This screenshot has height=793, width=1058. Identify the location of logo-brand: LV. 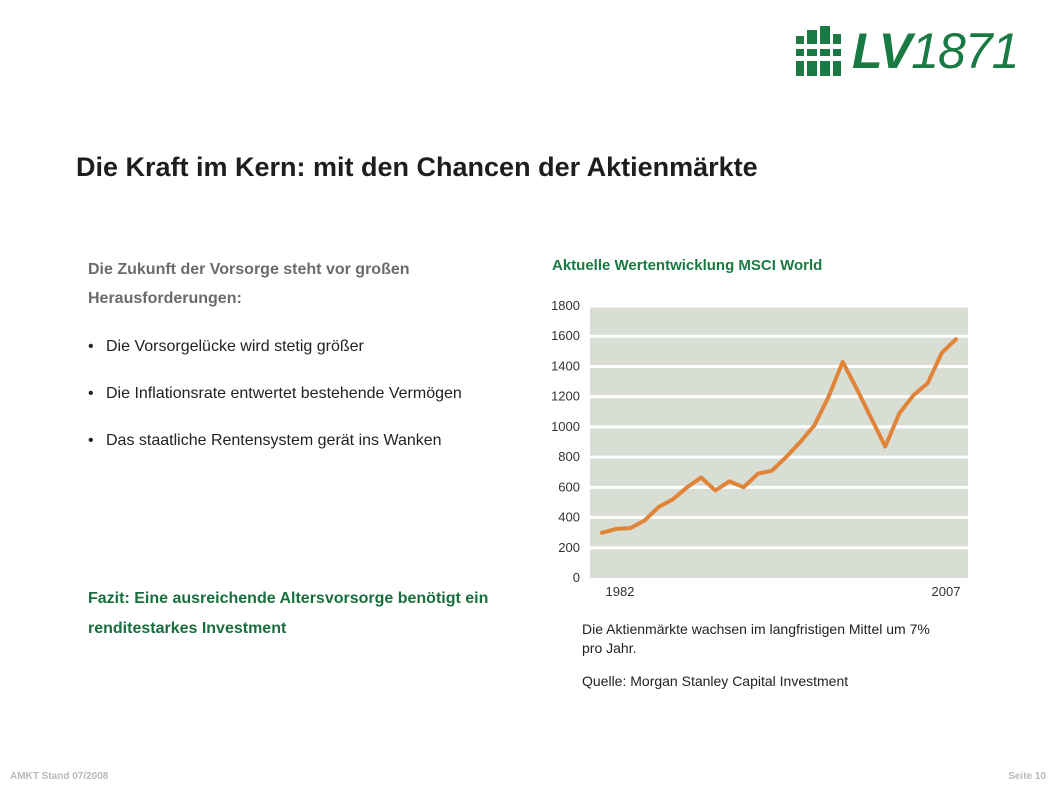
(882, 51).